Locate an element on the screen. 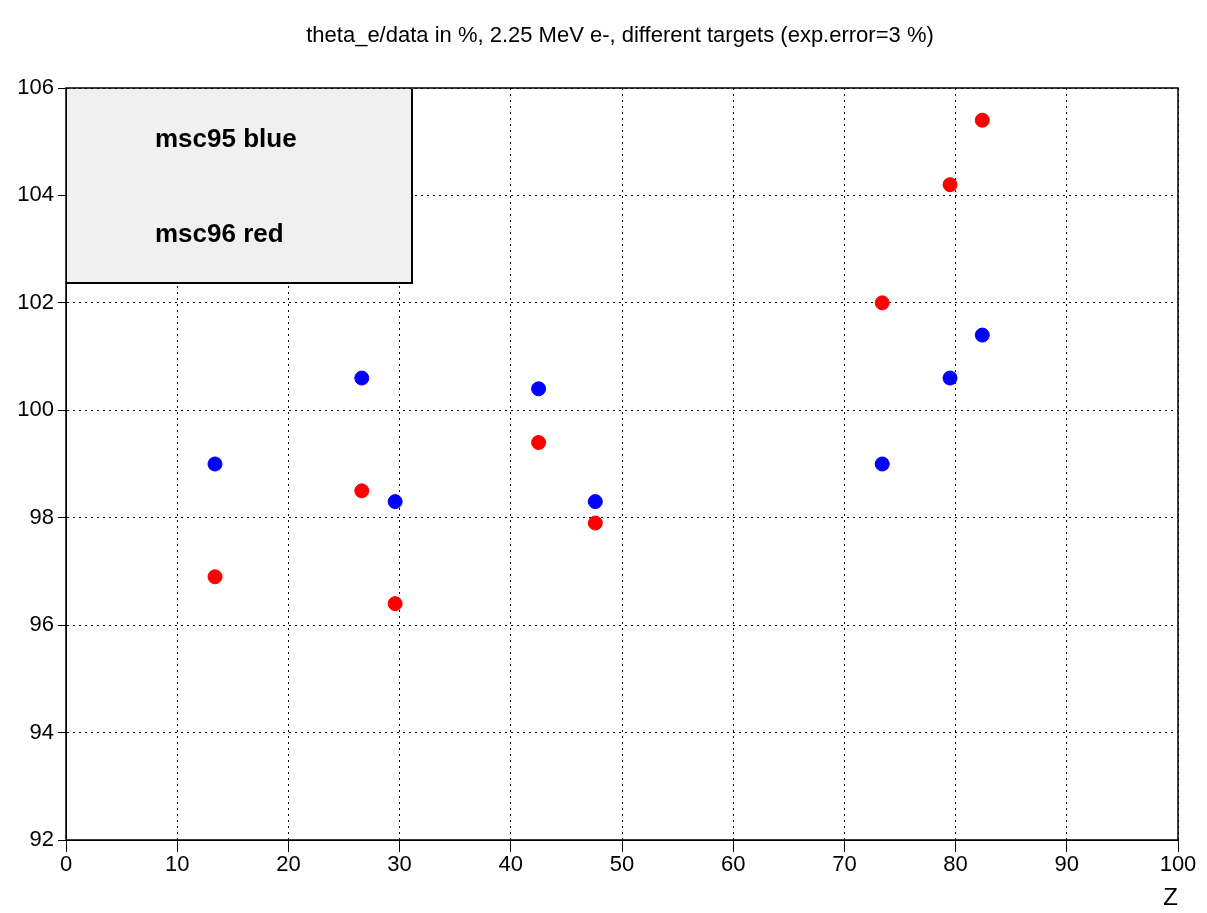 Image resolution: width=1207 pixels, height=913 pixels. y-tick-label: 100 is located at coordinates (35, 409).